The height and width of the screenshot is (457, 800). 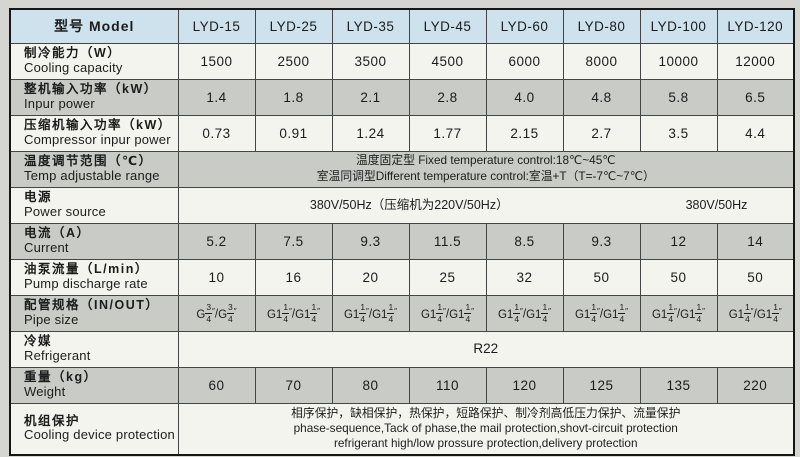 What do you see at coordinates (601, 385) in the screenshot?
I see `value-cell: 125` at bounding box center [601, 385].